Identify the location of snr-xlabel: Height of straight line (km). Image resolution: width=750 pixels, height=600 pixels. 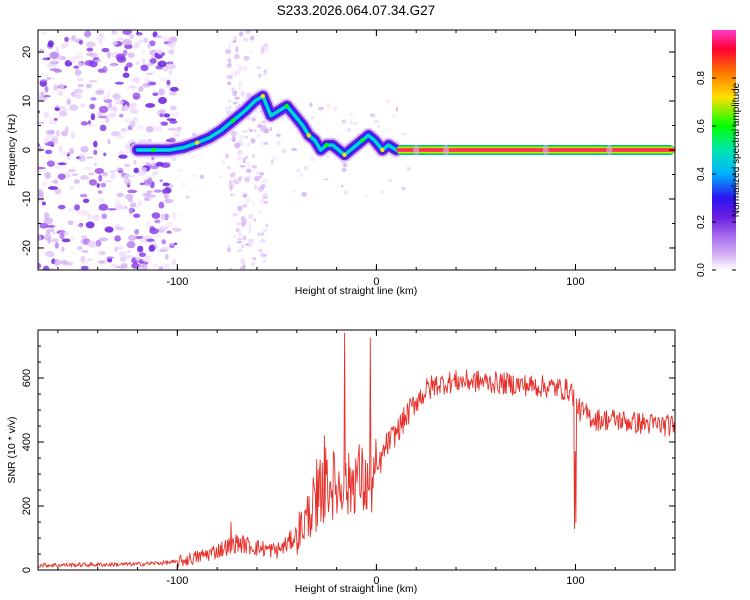
(356, 589).